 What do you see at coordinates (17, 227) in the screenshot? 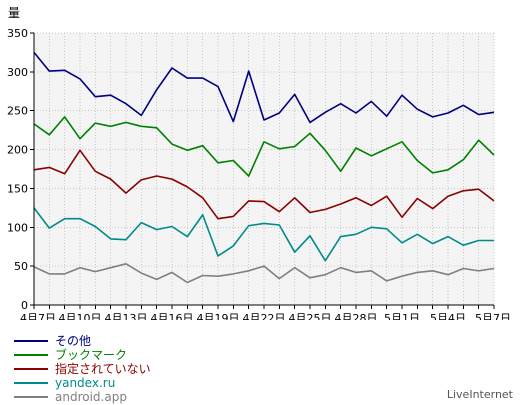
I see `y-tick-label: 100` at bounding box center [17, 227].